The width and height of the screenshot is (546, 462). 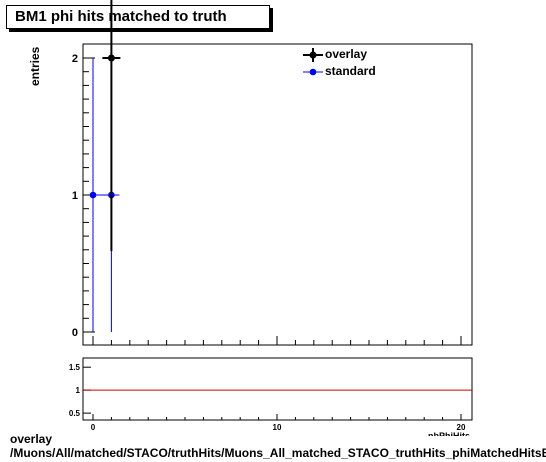 I want to click on ratio-y-tick-label: 1.5, so click(x=75, y=367).